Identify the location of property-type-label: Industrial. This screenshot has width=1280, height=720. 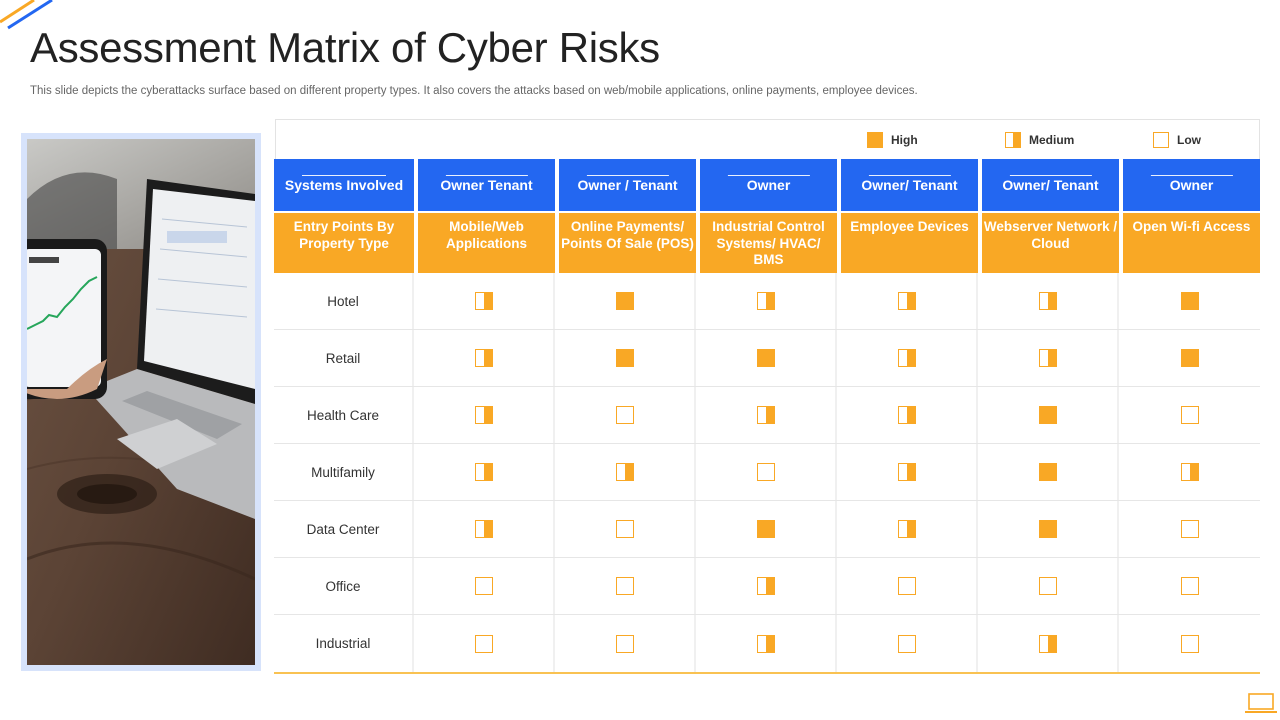
(343, 643).